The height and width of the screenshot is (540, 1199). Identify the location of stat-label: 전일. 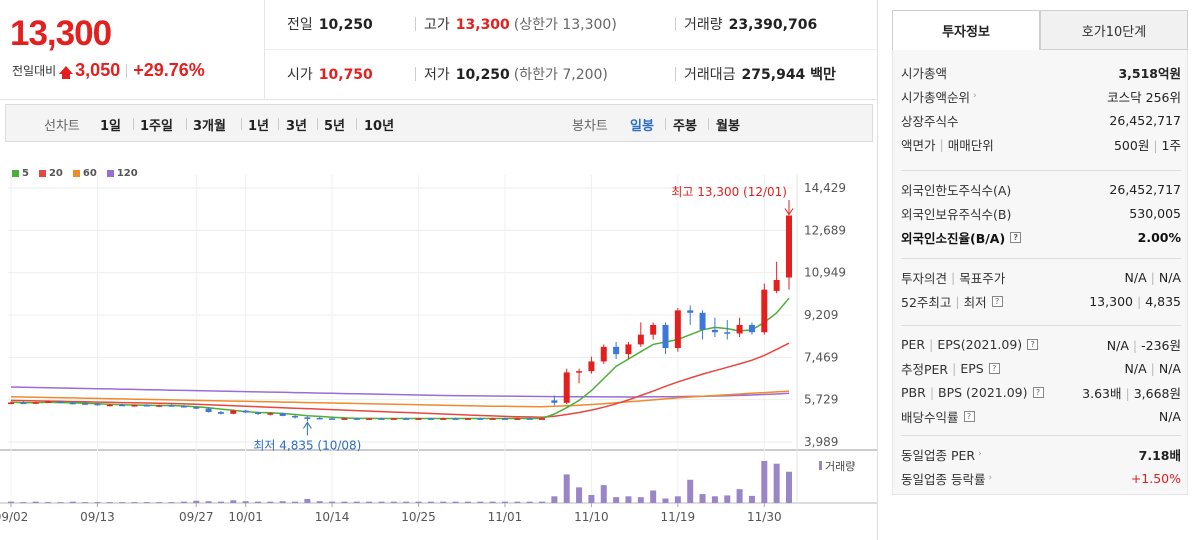
(300, 25).